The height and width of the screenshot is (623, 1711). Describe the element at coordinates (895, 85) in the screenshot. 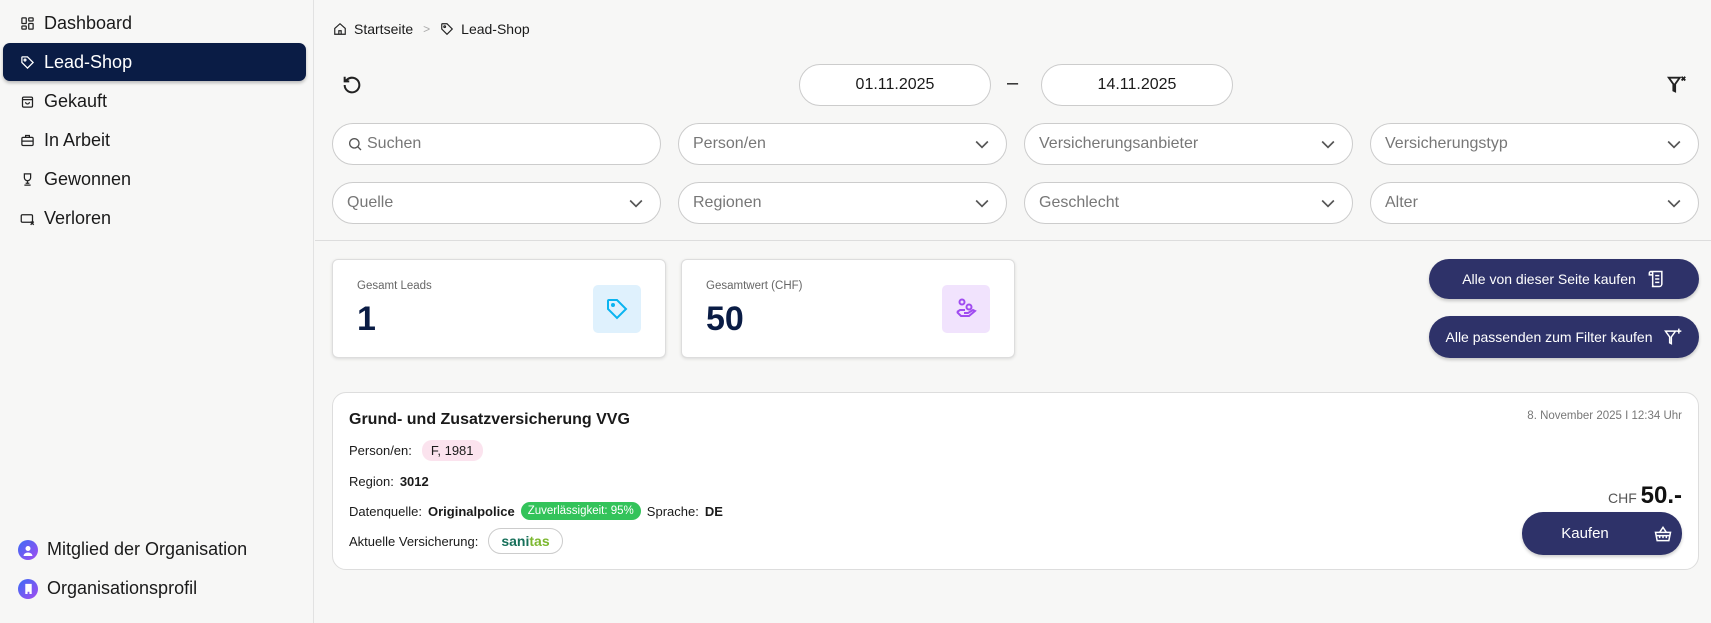

I see `date-from-input: 01.11.2025` at that location.